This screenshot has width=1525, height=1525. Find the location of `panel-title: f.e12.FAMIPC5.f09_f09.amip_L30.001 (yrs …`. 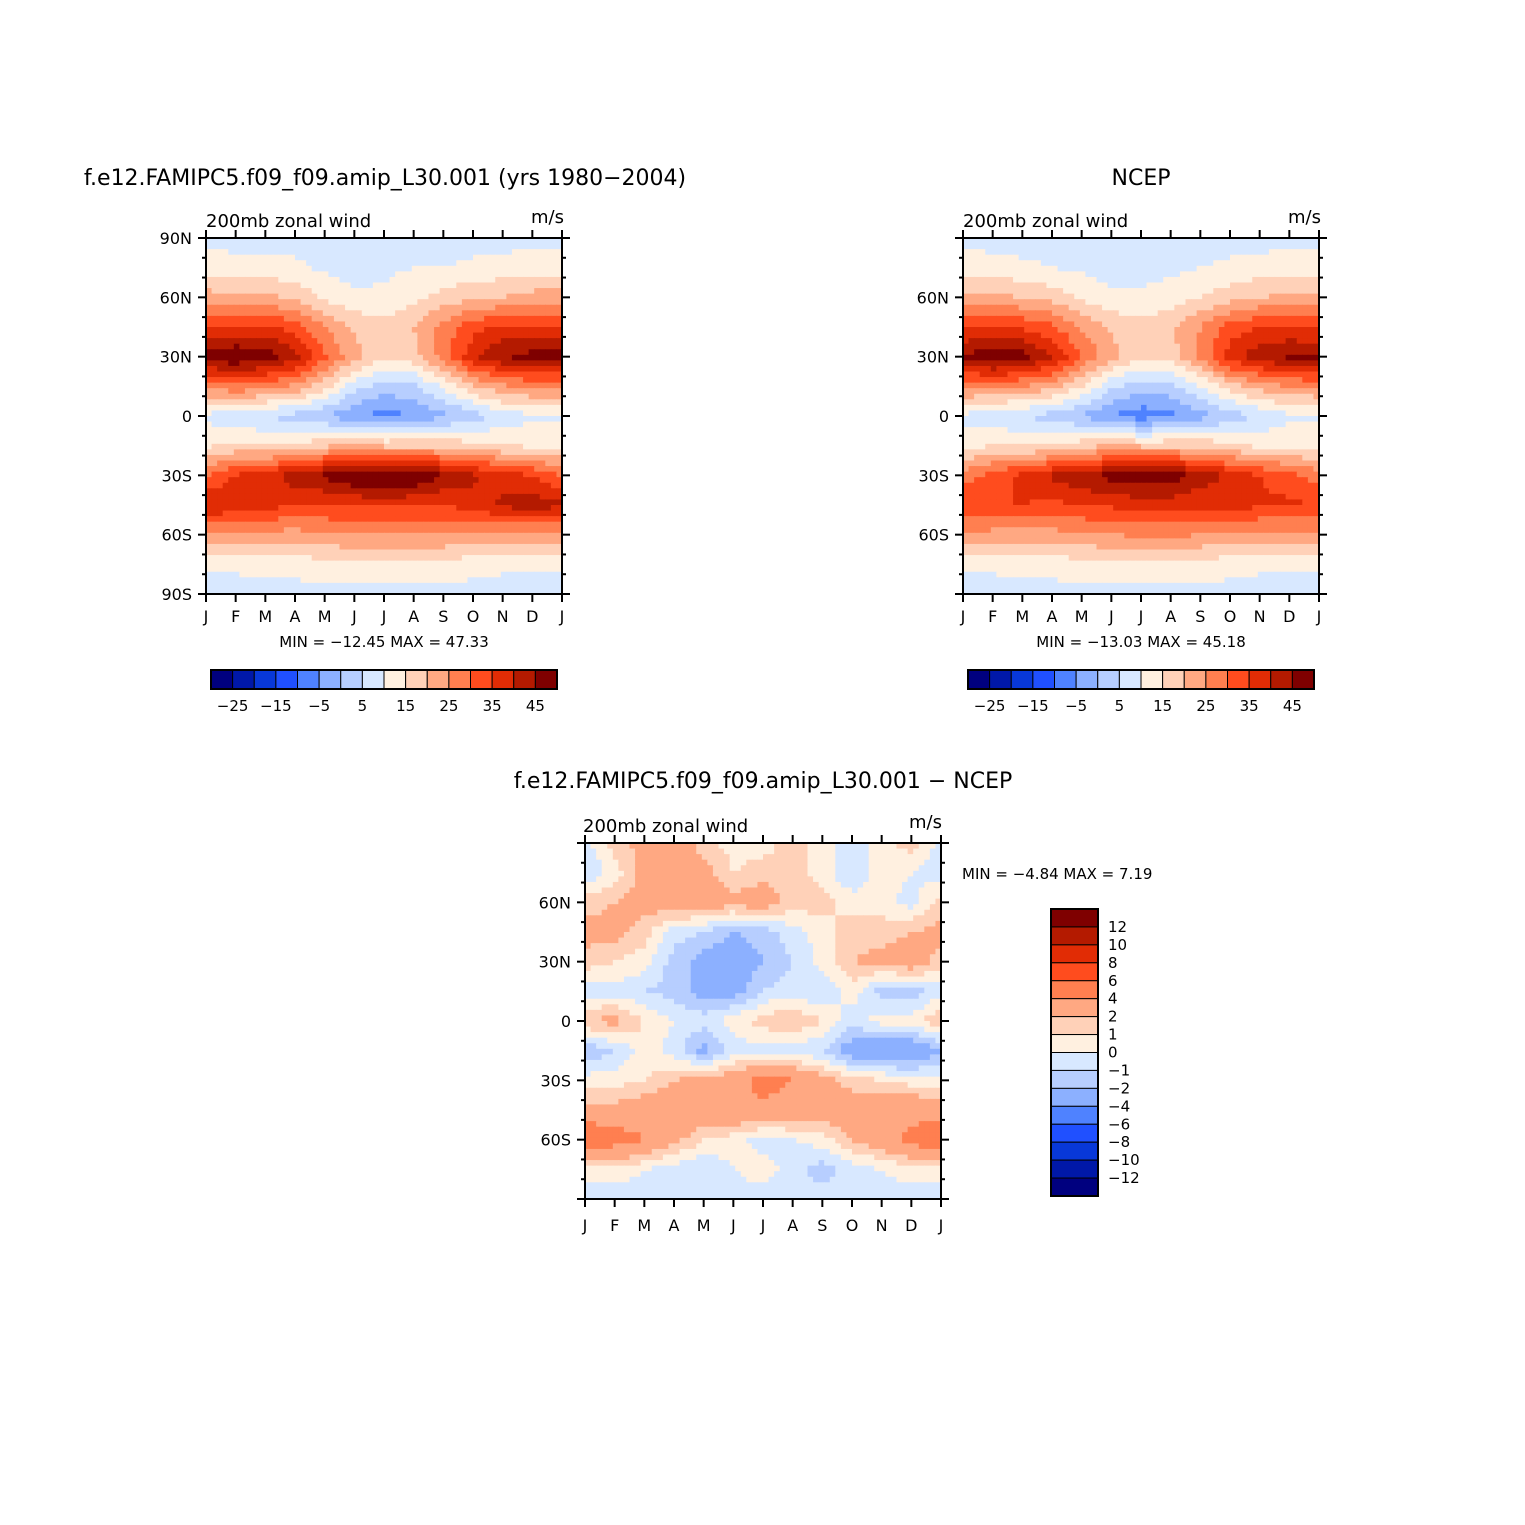

panel-title: f.e12.FAMIPC5.f09_f09.amip_L30.001 (yrs … is located at coordinates (385, 178).